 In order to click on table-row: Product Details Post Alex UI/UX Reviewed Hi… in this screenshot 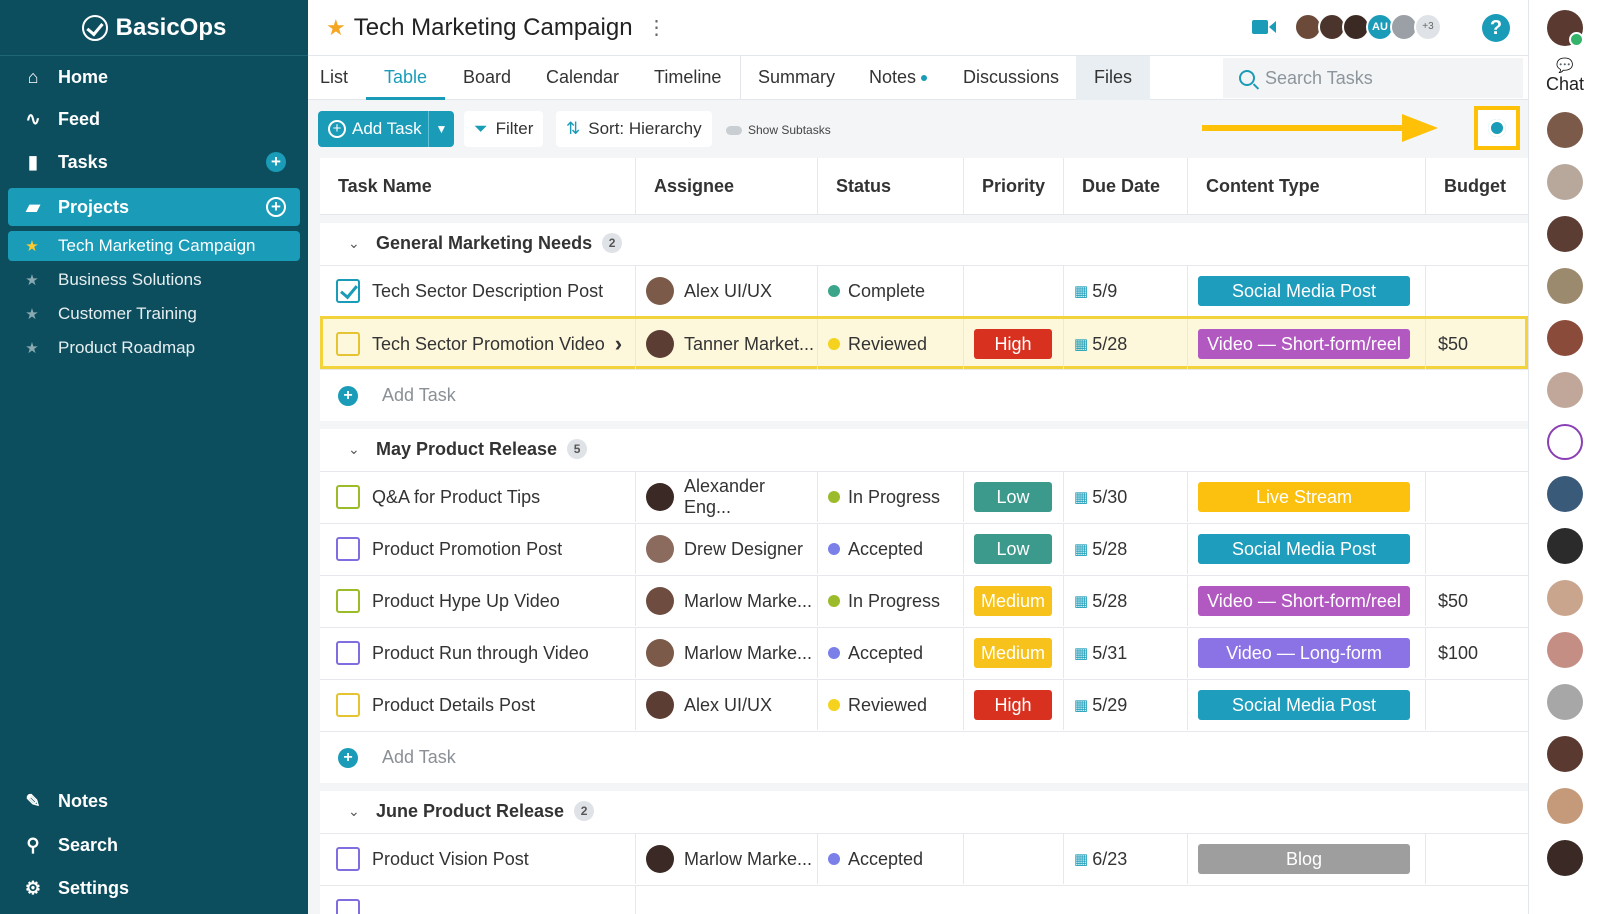, I will do `click(924, 705)`.